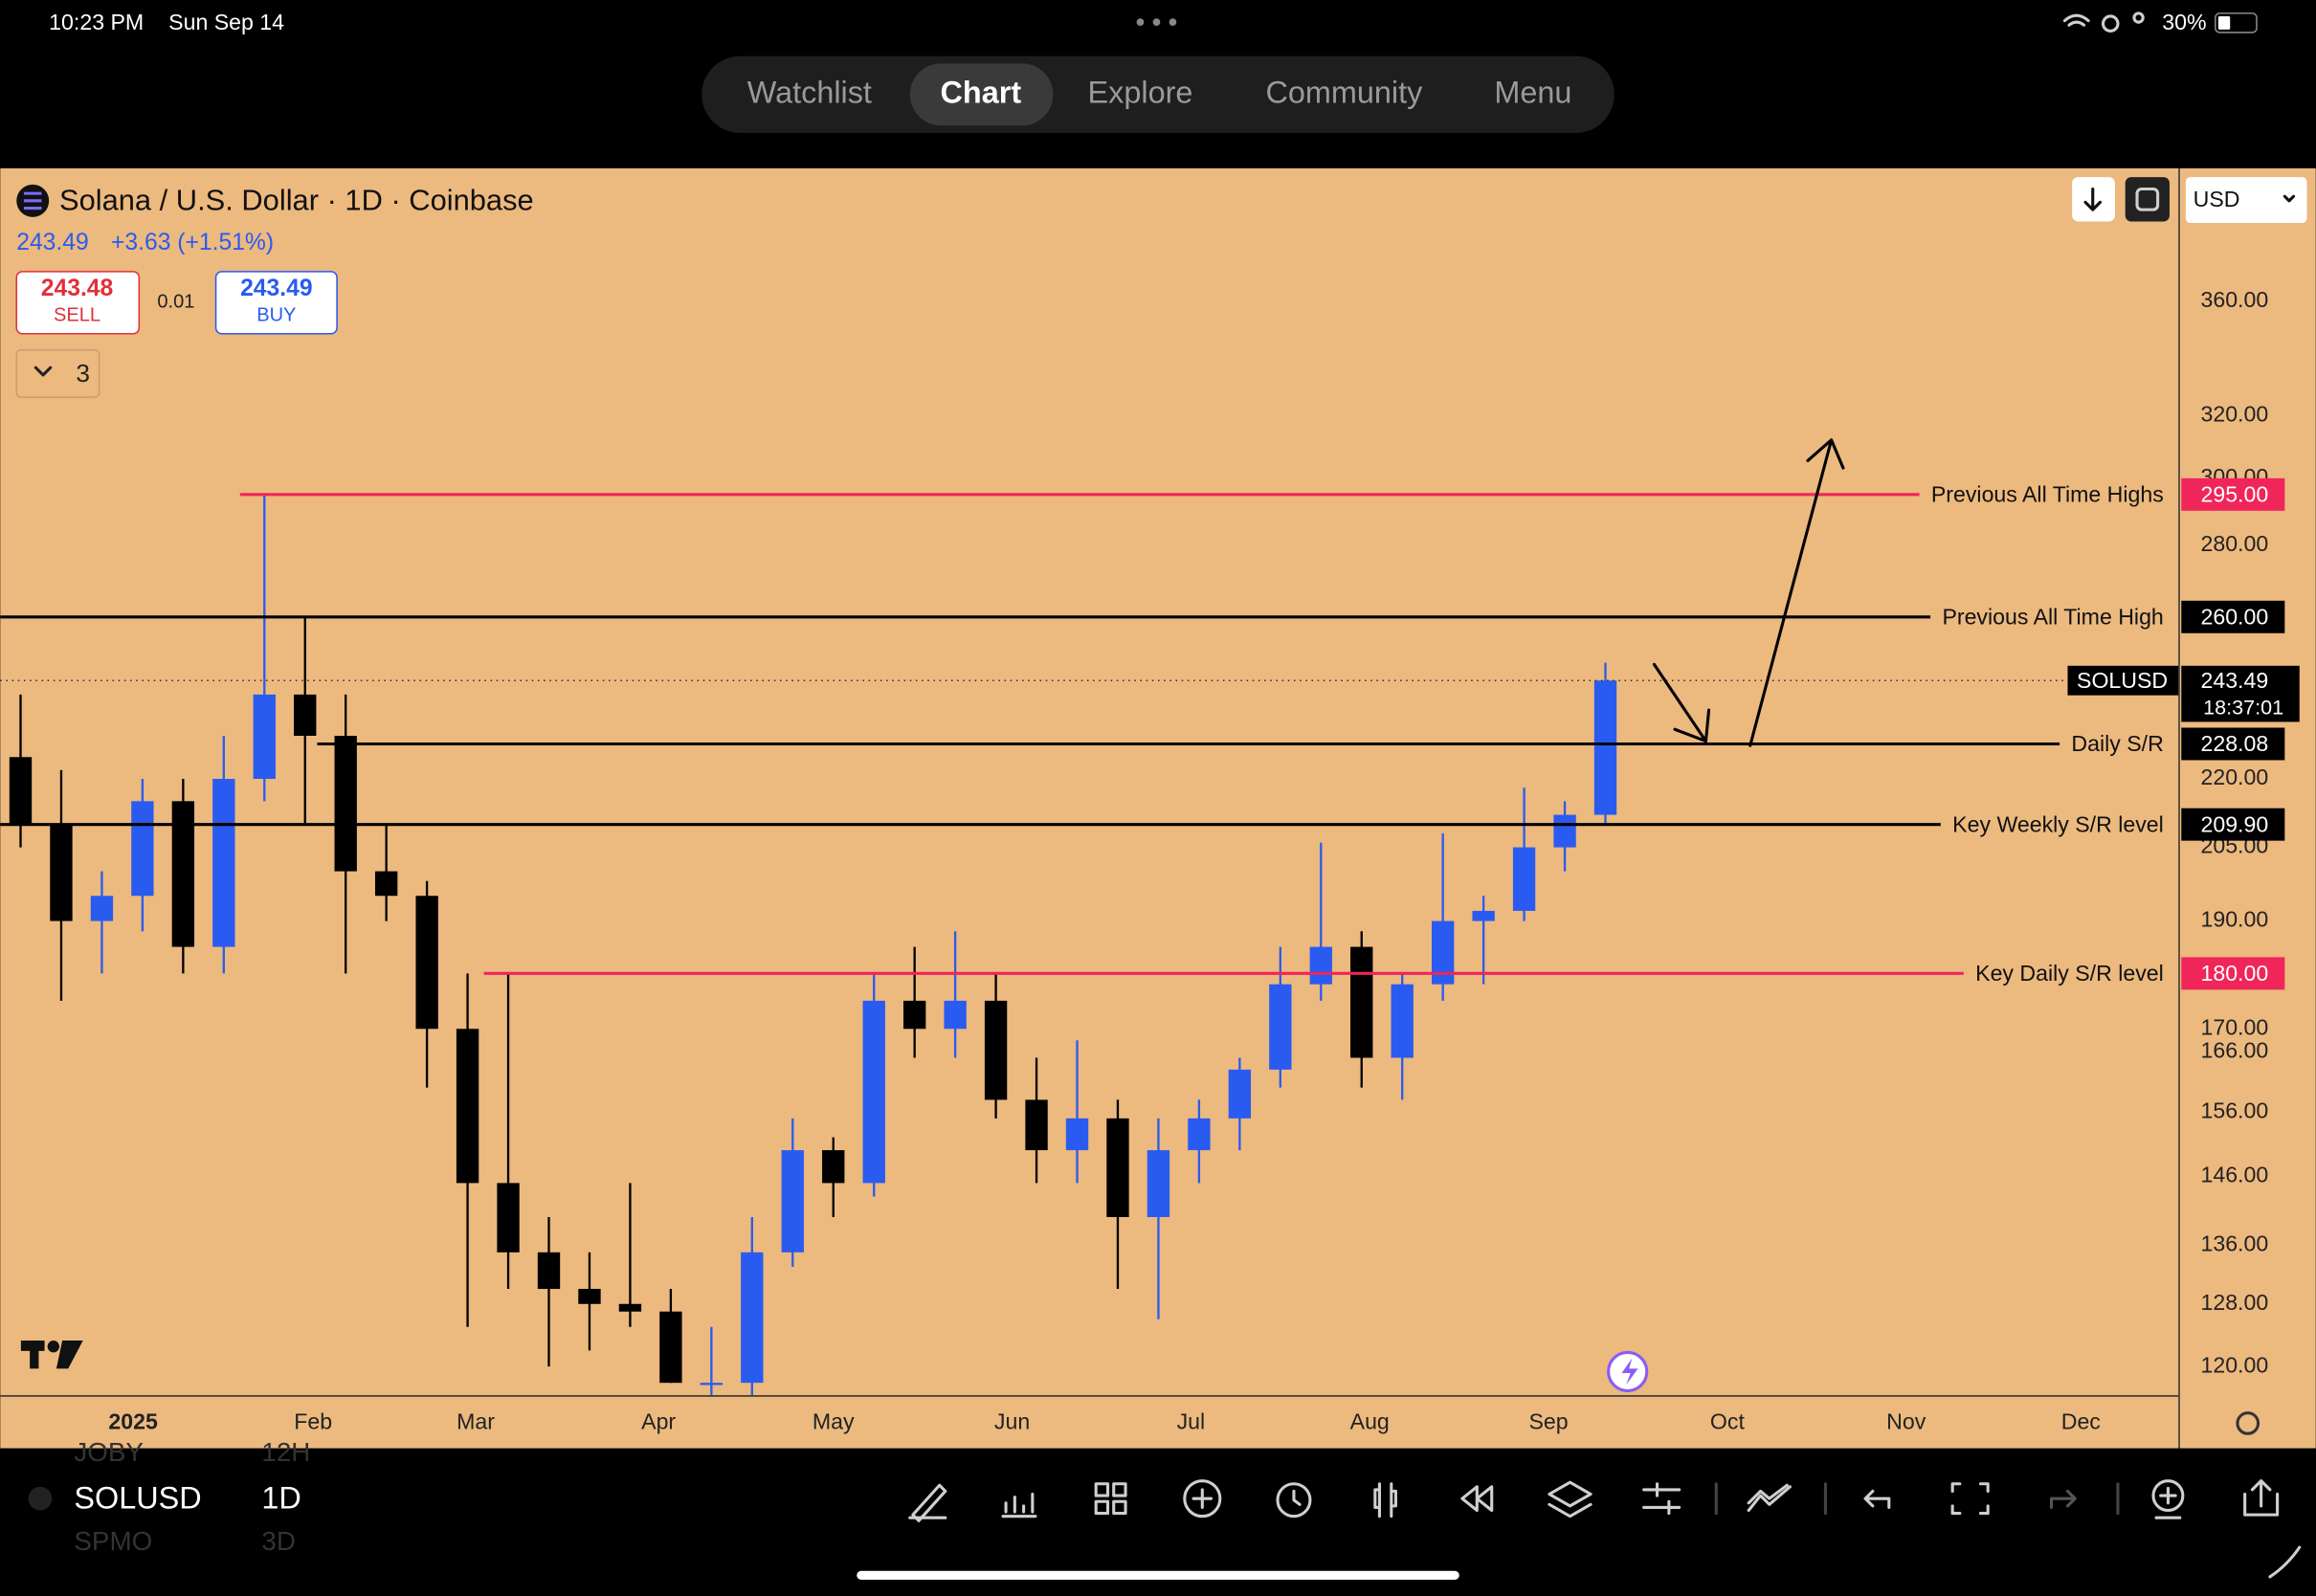 The image size is (2316, 1596). I want to click on y-tick-label: 166.00, so click(2234, 1050).